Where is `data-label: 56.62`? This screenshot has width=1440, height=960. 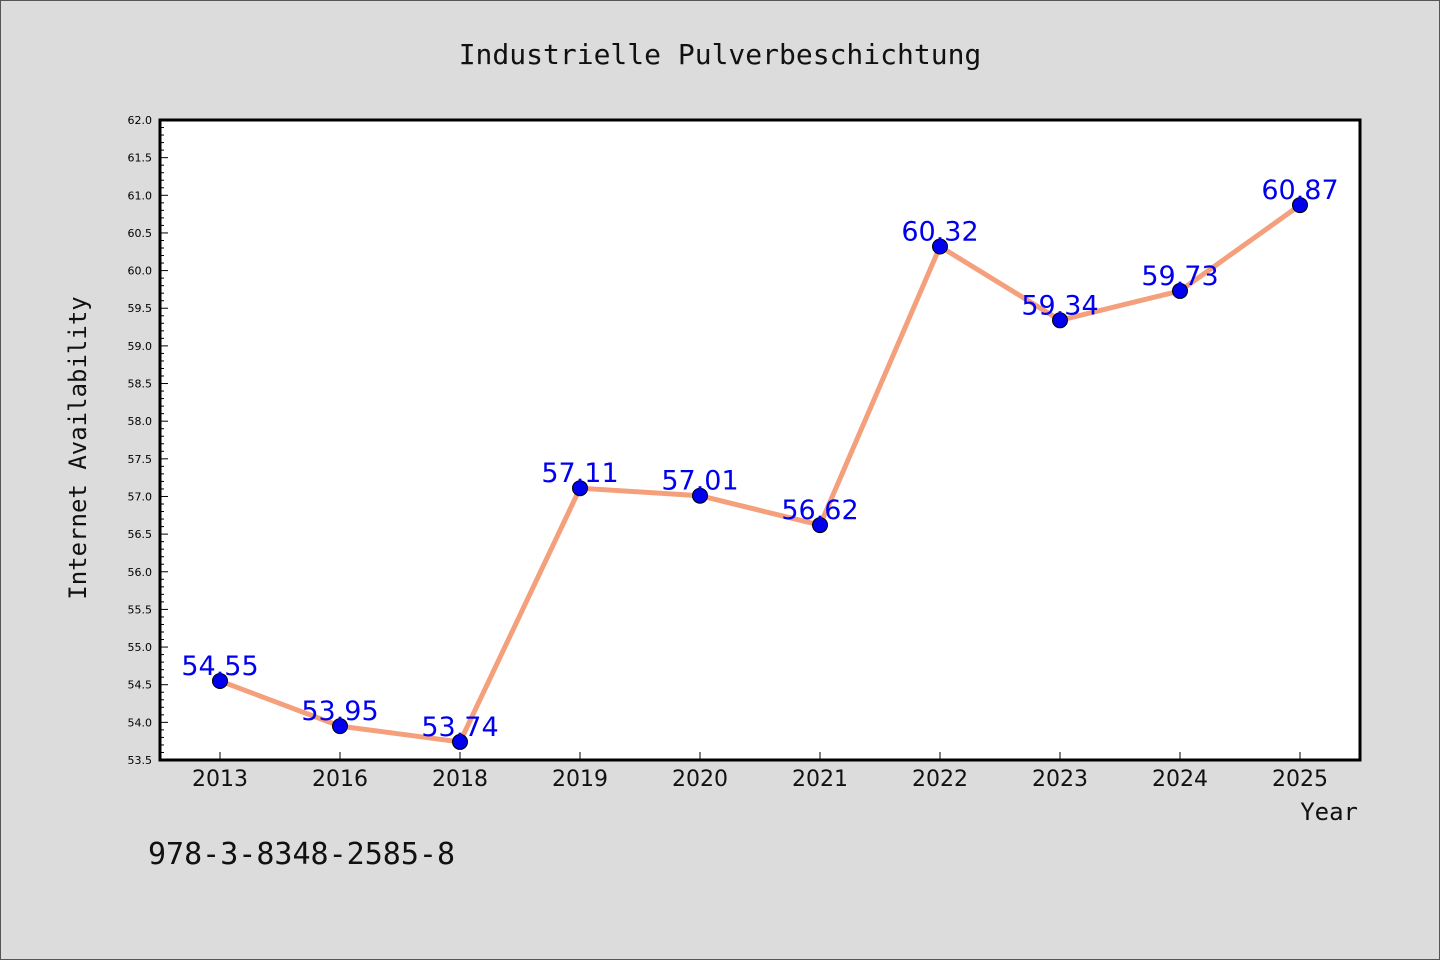 data-label: 56.62 is located at coordinates (819, 510).